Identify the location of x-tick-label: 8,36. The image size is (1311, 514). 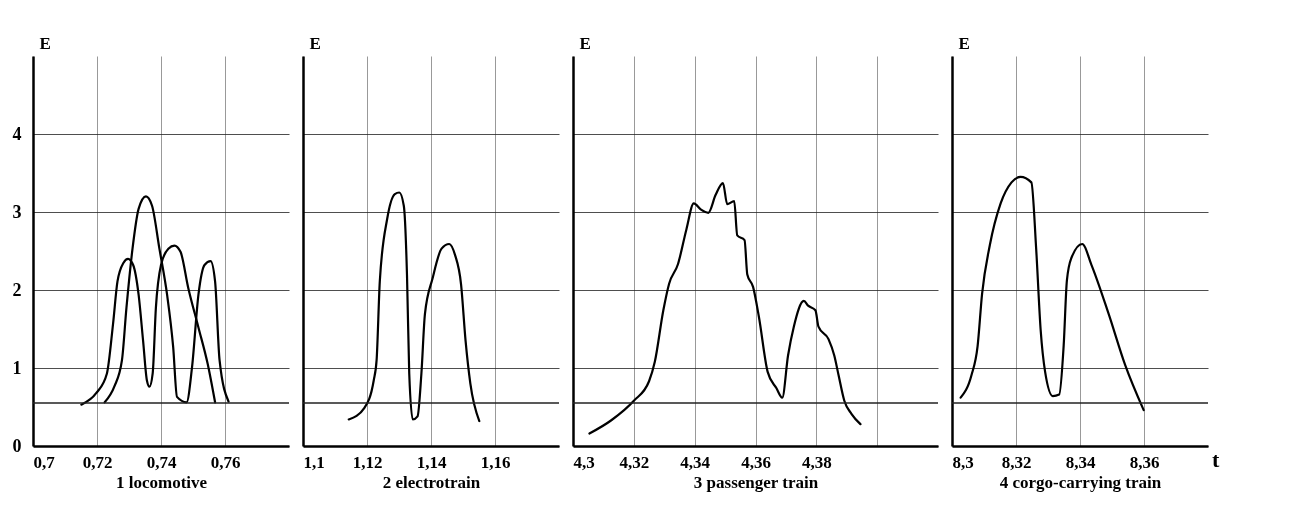
(1144, 462).